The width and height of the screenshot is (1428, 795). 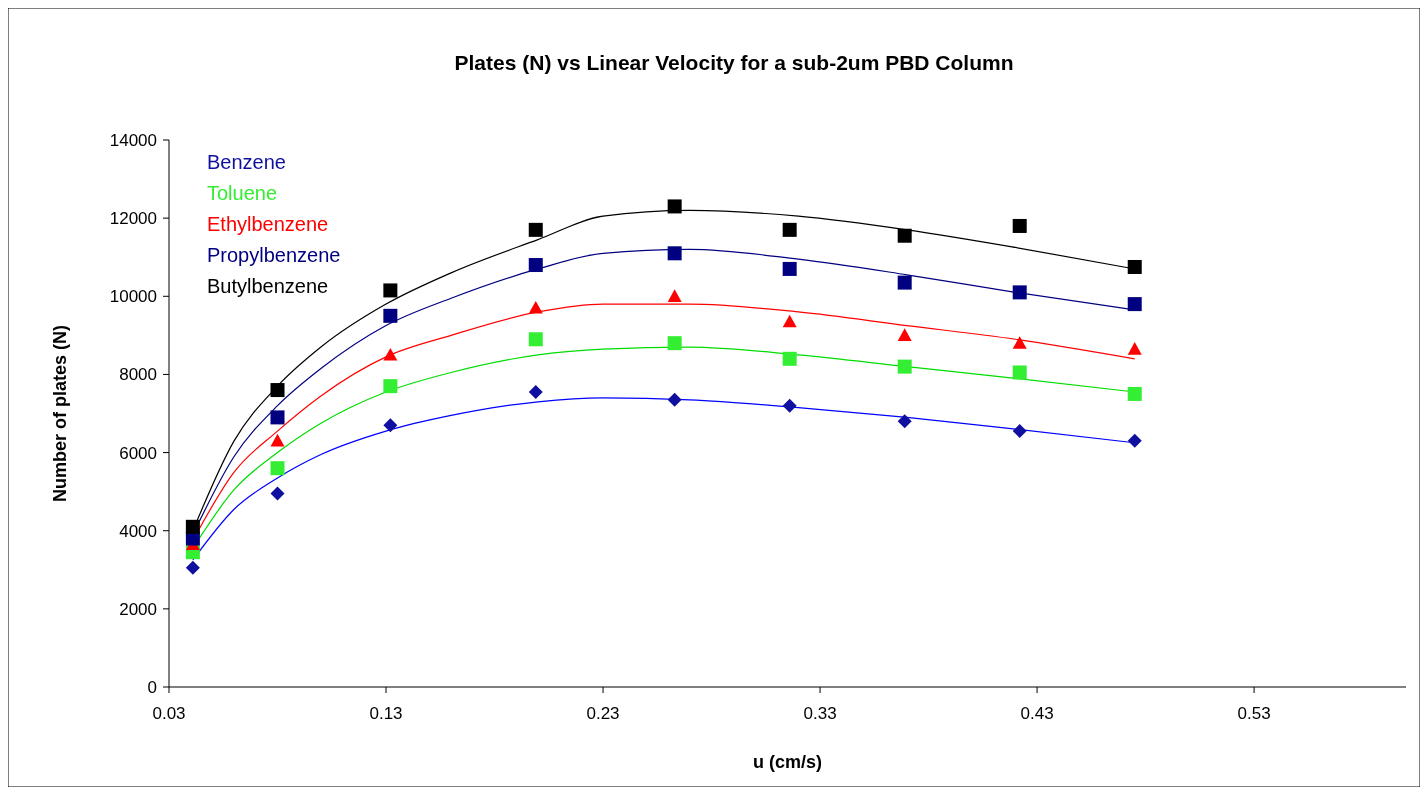 I want to click on y-tick-label: 6000, so click(x=138, y=453).